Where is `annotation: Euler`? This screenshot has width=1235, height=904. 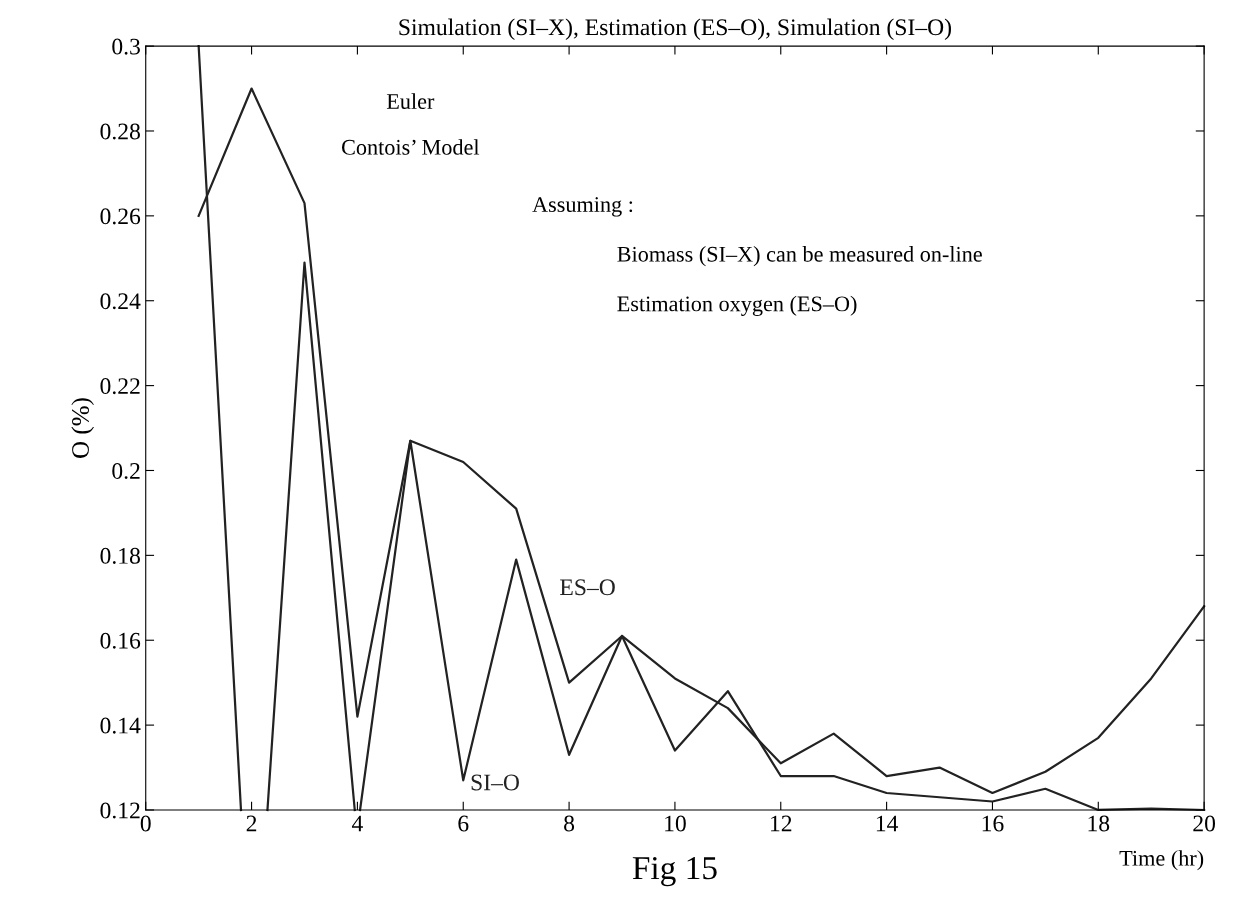
annotation: Euler is located at coordinates (410, 101).